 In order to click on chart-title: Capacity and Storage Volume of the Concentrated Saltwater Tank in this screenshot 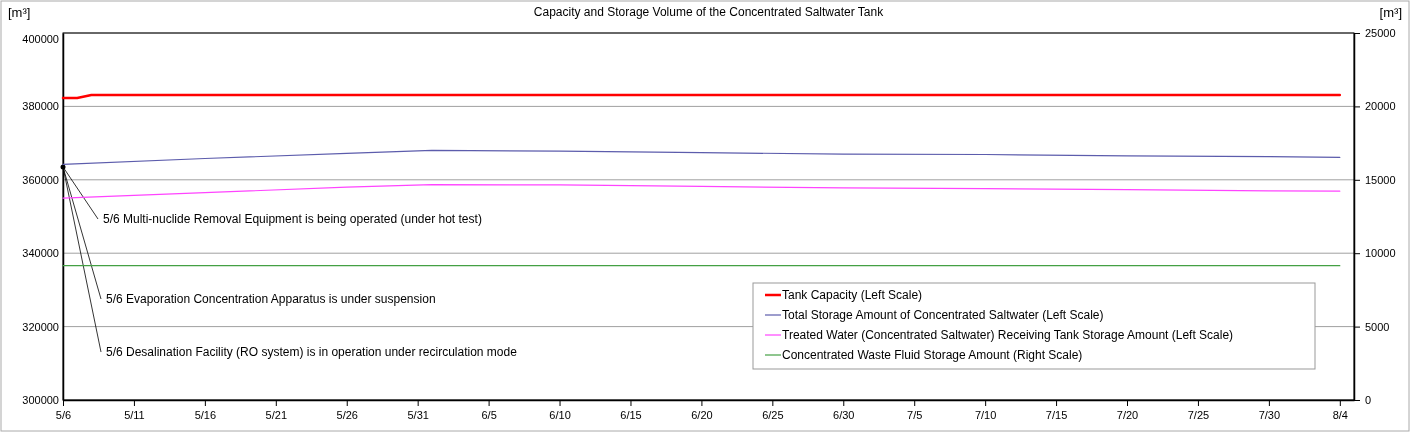, I will do `click(709, 12)`.